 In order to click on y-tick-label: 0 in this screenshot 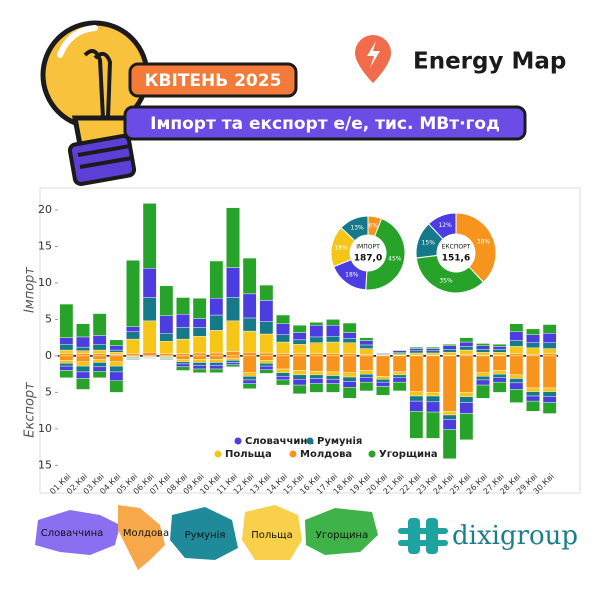, I will do `click(48, 355)`.